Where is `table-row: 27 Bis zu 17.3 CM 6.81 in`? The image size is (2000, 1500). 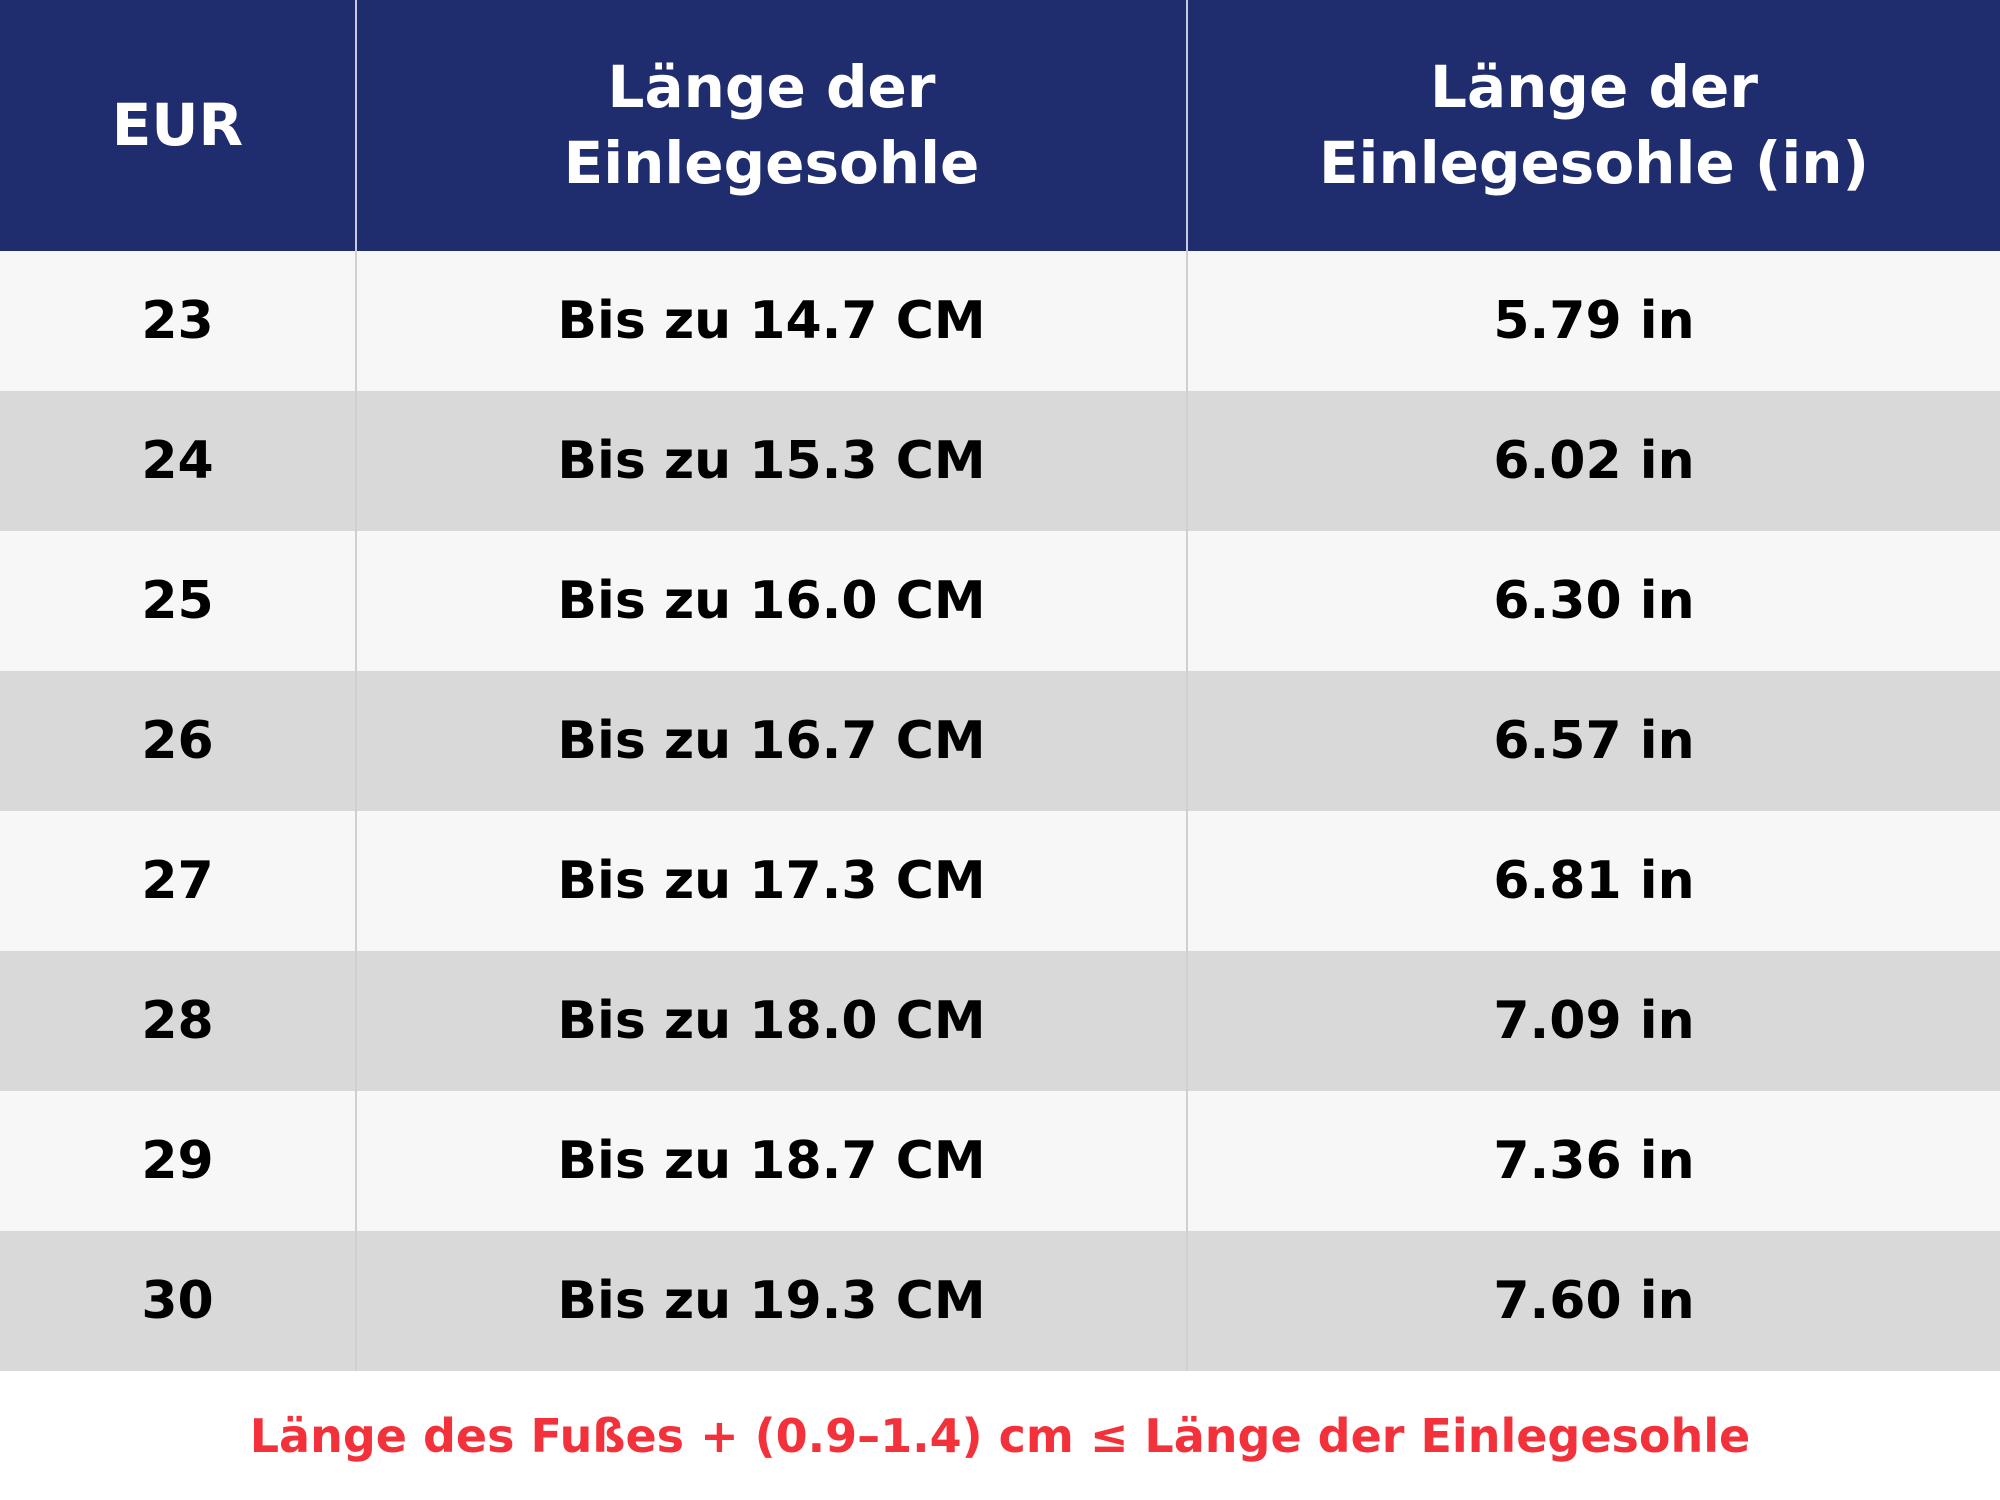 table-row: 27 Bis zu 17.3 CM 6.81 in is located at coordinates (1000, 881).